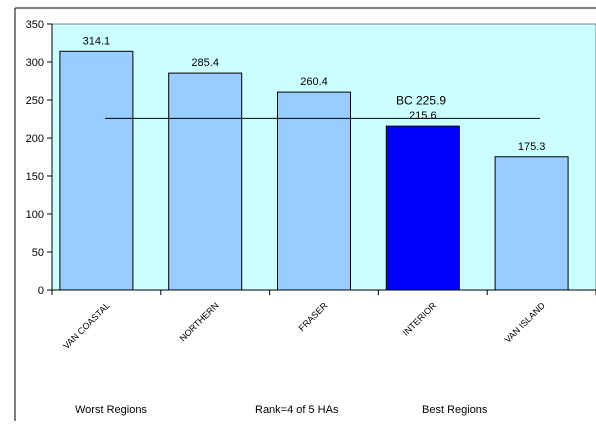  Describe the element at coordinates (111, 410) in the screenshot. I see `footer-left-label: Worst Regions` at that location.